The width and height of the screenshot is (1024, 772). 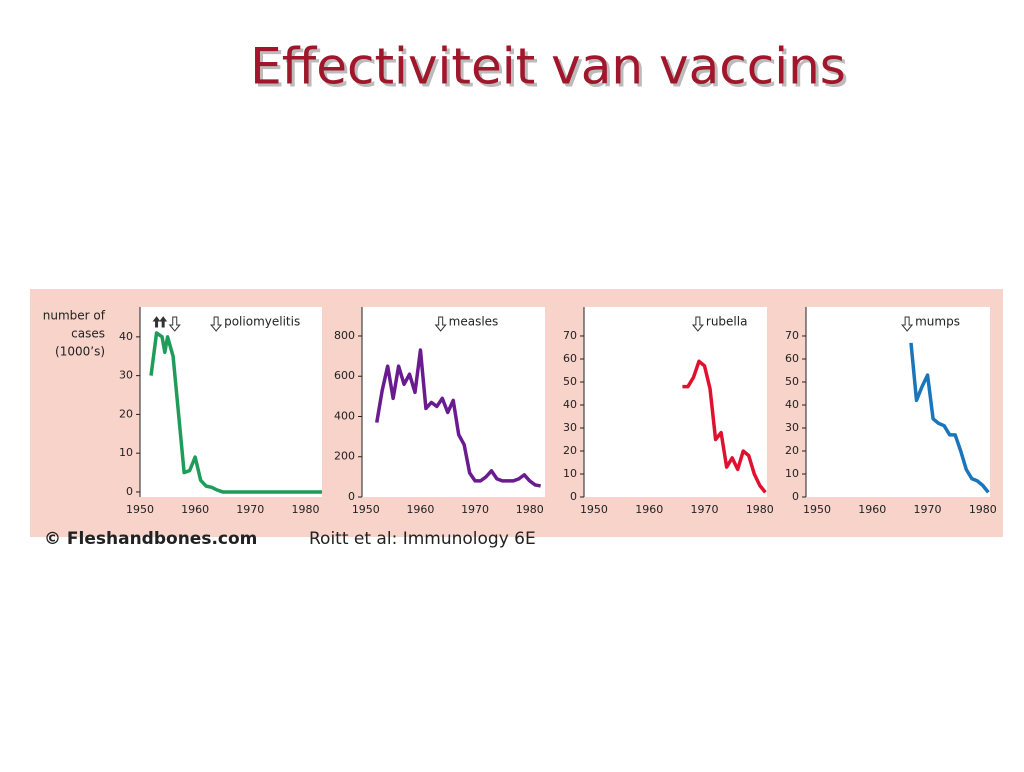 I want to click on credit-site: © Fleshandbones.com, so click(x=150, y=539).